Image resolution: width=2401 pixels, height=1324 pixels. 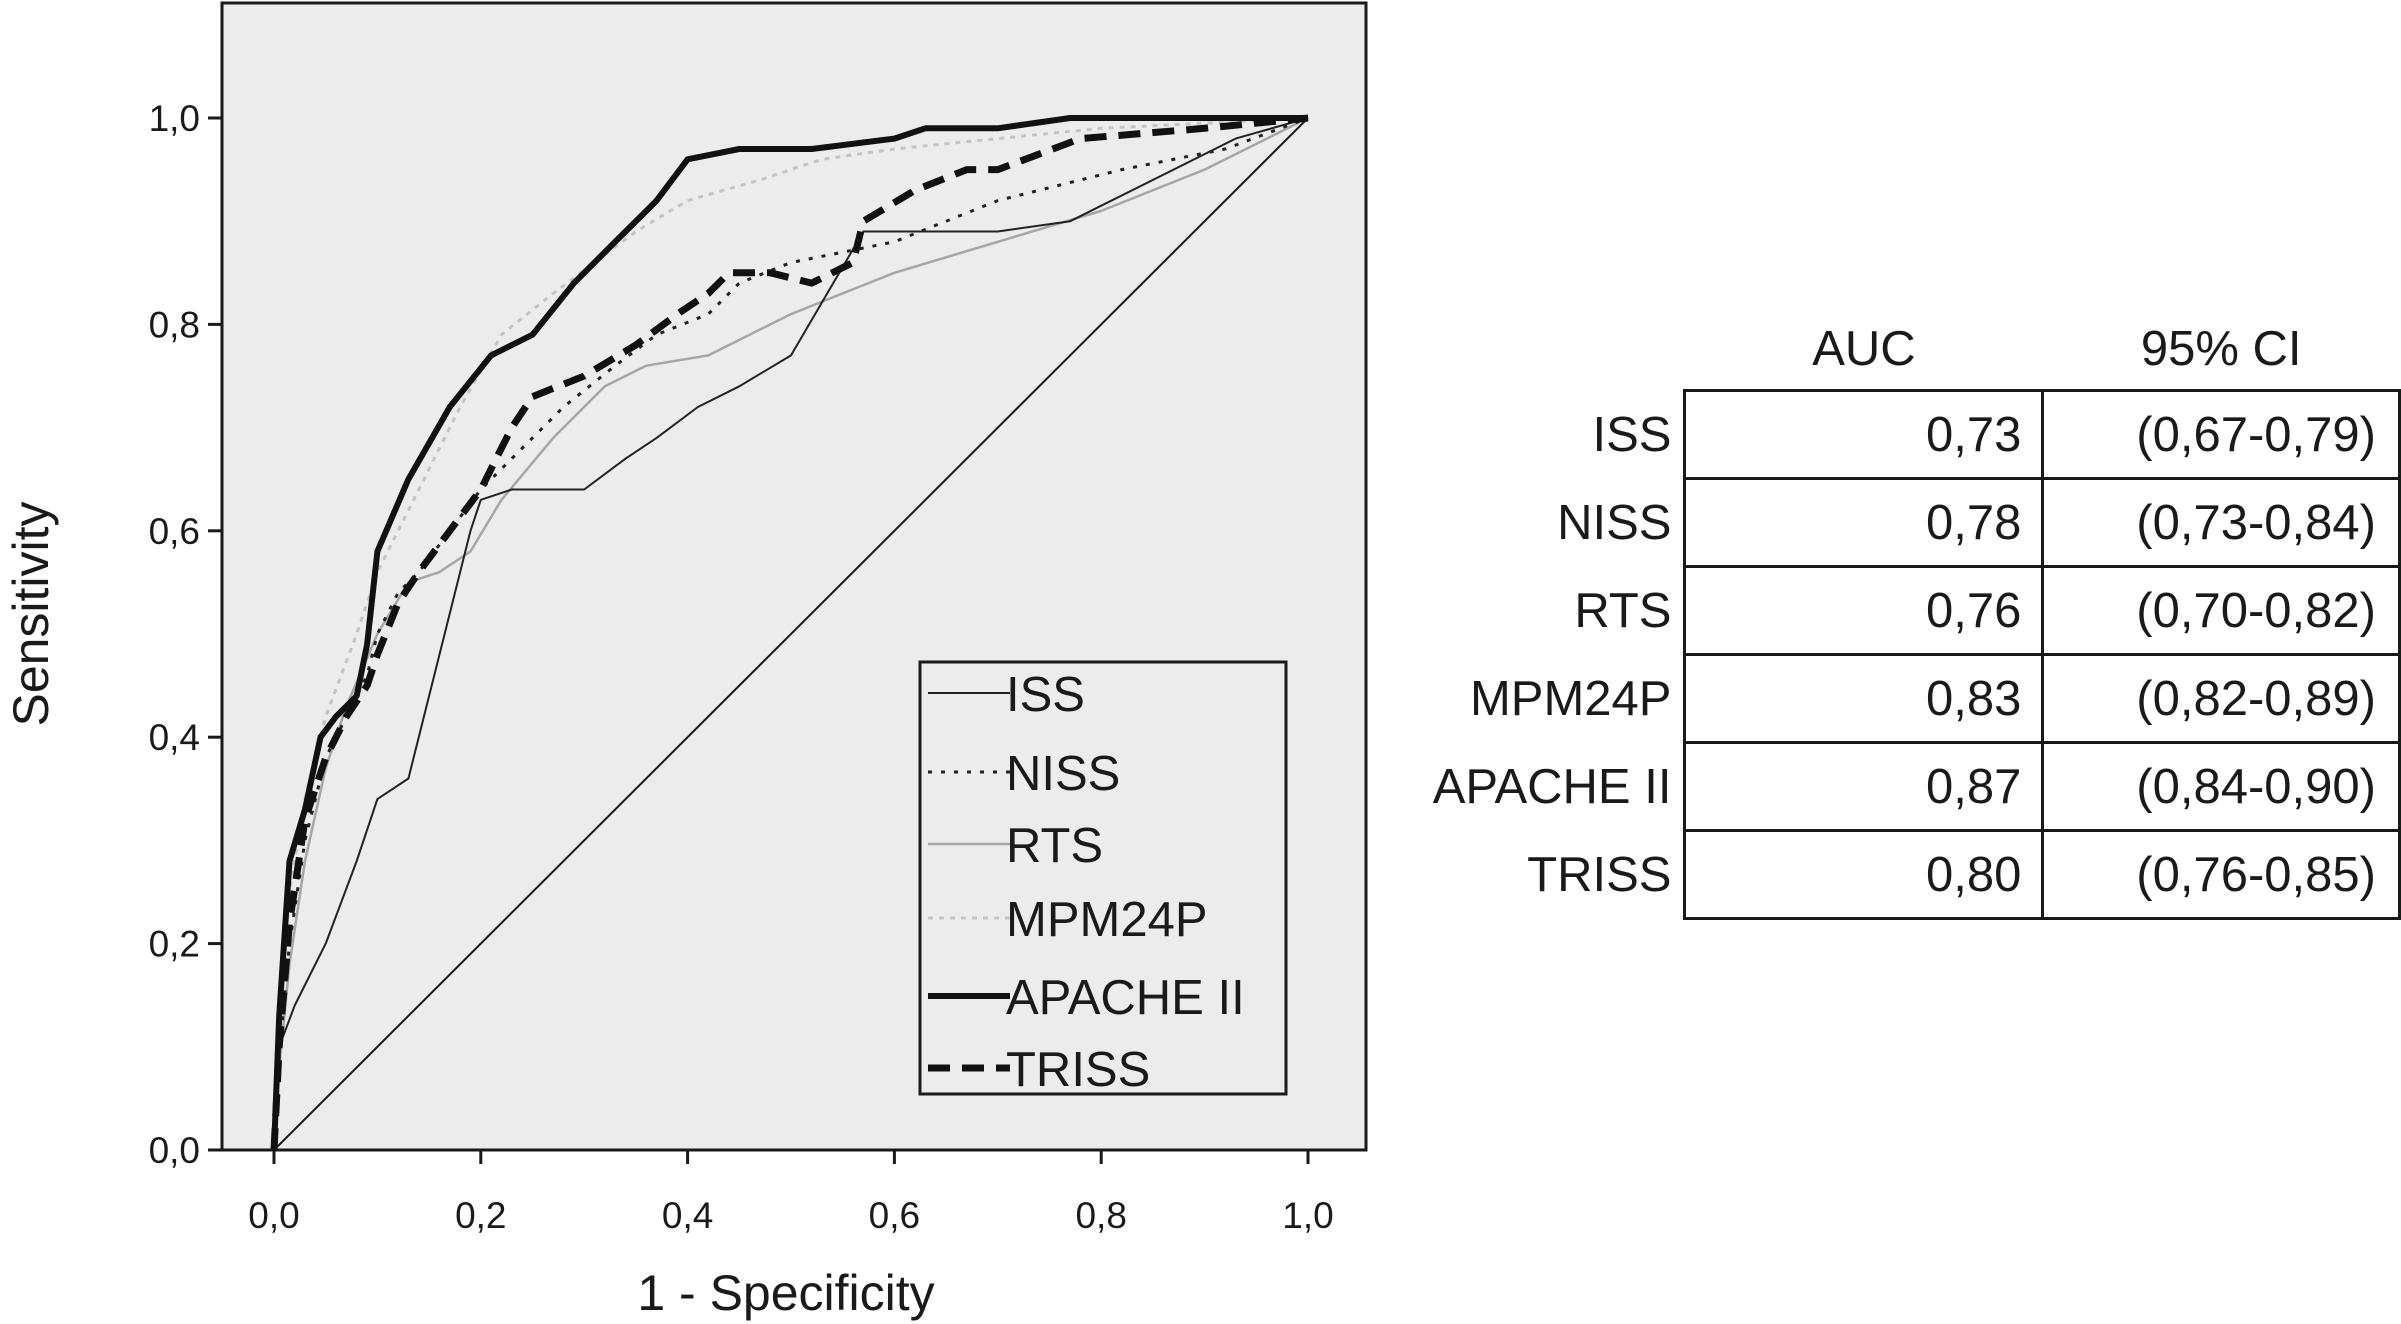 What do you see at coordinates (785, 1293) in the screenshot?
I see `x-axis-label: 1 - Specificity` at bounding box center [785, 1293].